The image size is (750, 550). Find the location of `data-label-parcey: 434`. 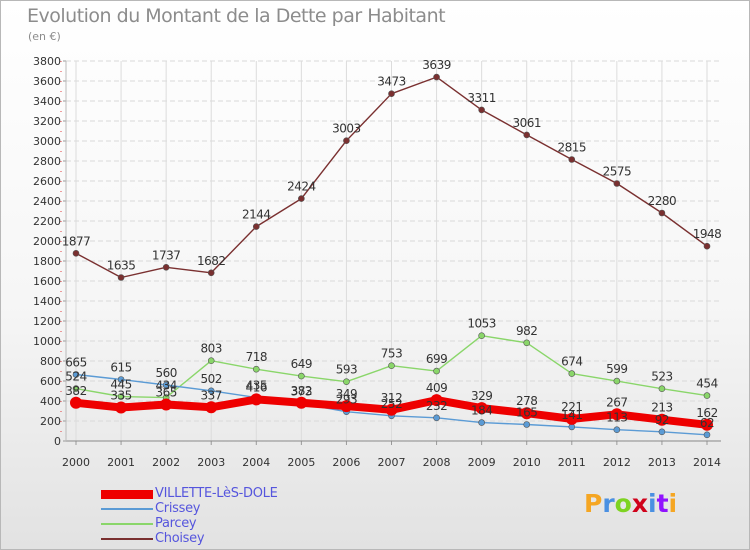

data-label-parcey: 434 is located at coordinates (165, 386).